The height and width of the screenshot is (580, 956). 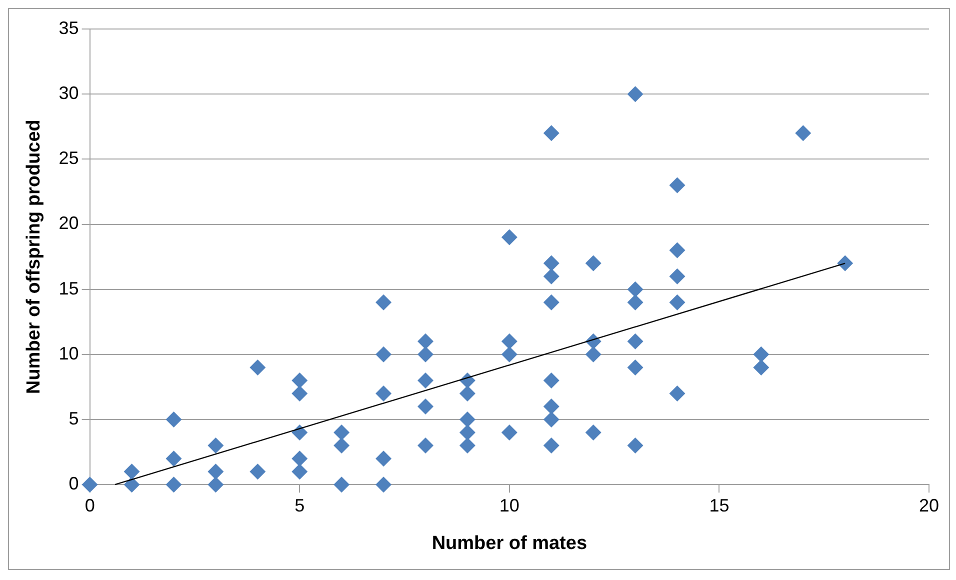 I want to click on y-tick-label: 20, so click(x=68, y=223).